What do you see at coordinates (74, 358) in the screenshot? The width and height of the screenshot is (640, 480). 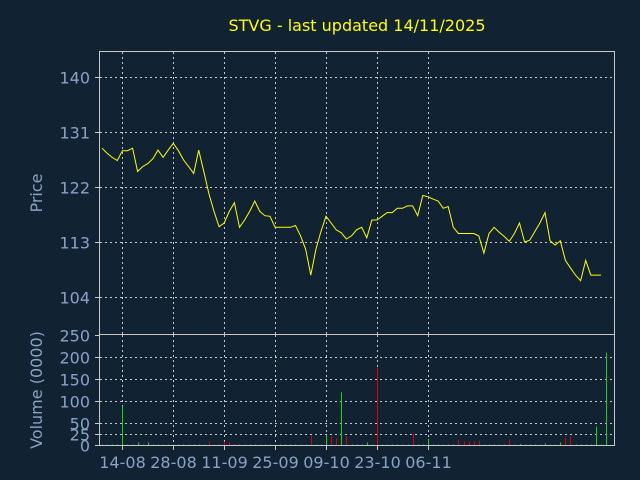 I see `volume-y-tick-label: 200` at bounding box center [74, 358].